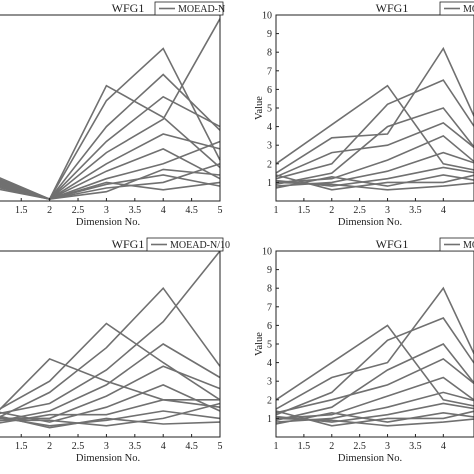 This screenshot has width=474, height=474. I want to click on legend-label: MOEAD-N/10, so click(200, 245).